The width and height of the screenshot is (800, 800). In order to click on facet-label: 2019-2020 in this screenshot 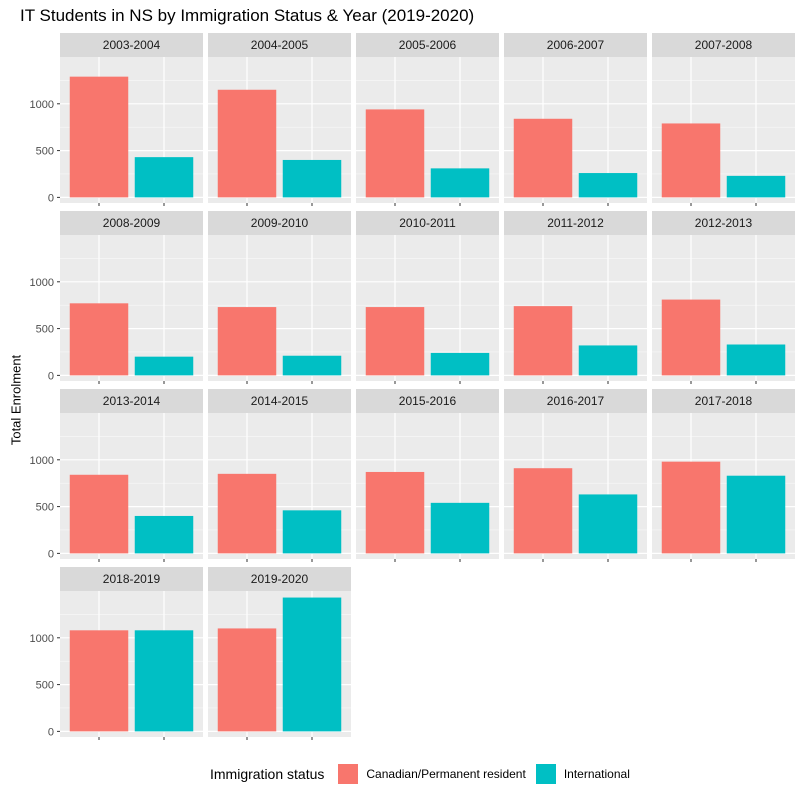, I will do `click(280, 579)`.